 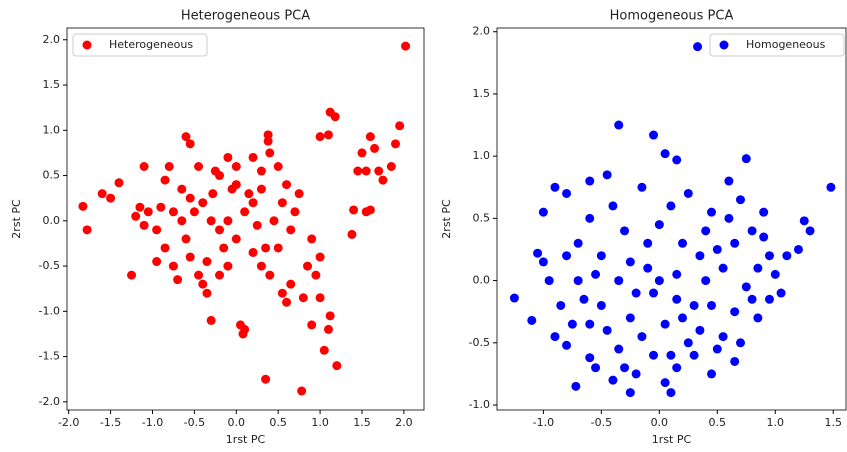 What do you see at coordinates (245, 16) in the screenshot?
I see `chart-title: Heterogeneous PCA` at bounding box center [245, 16].